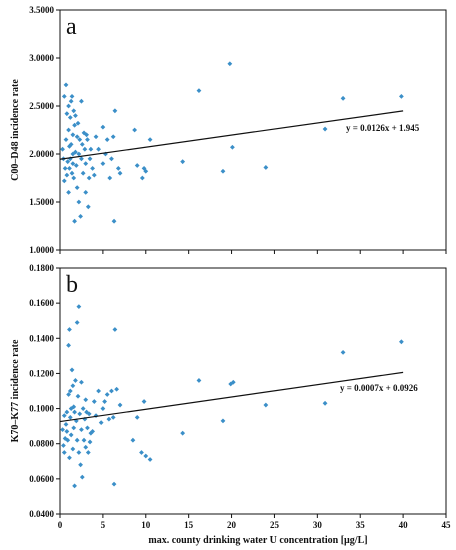 The width and height of the screenshot is (456, 550). Describe the element at coordinates (15, 390) in the screenshot. I see `panel-b-y-axis-label: K70–K77 incidence rate` at that location.